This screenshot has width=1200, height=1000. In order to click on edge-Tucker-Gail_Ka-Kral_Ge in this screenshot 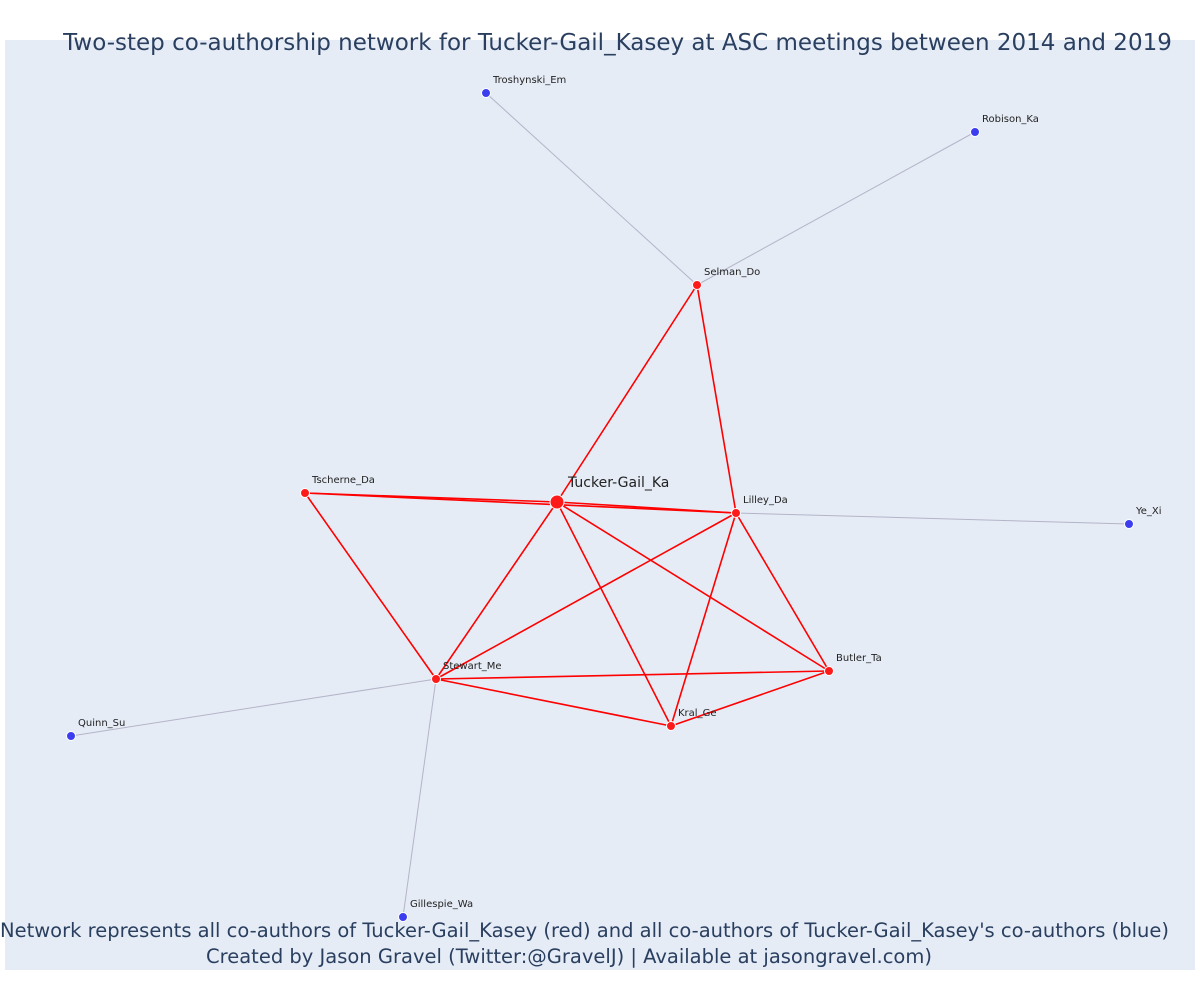, I will do `click(614, 614)`.